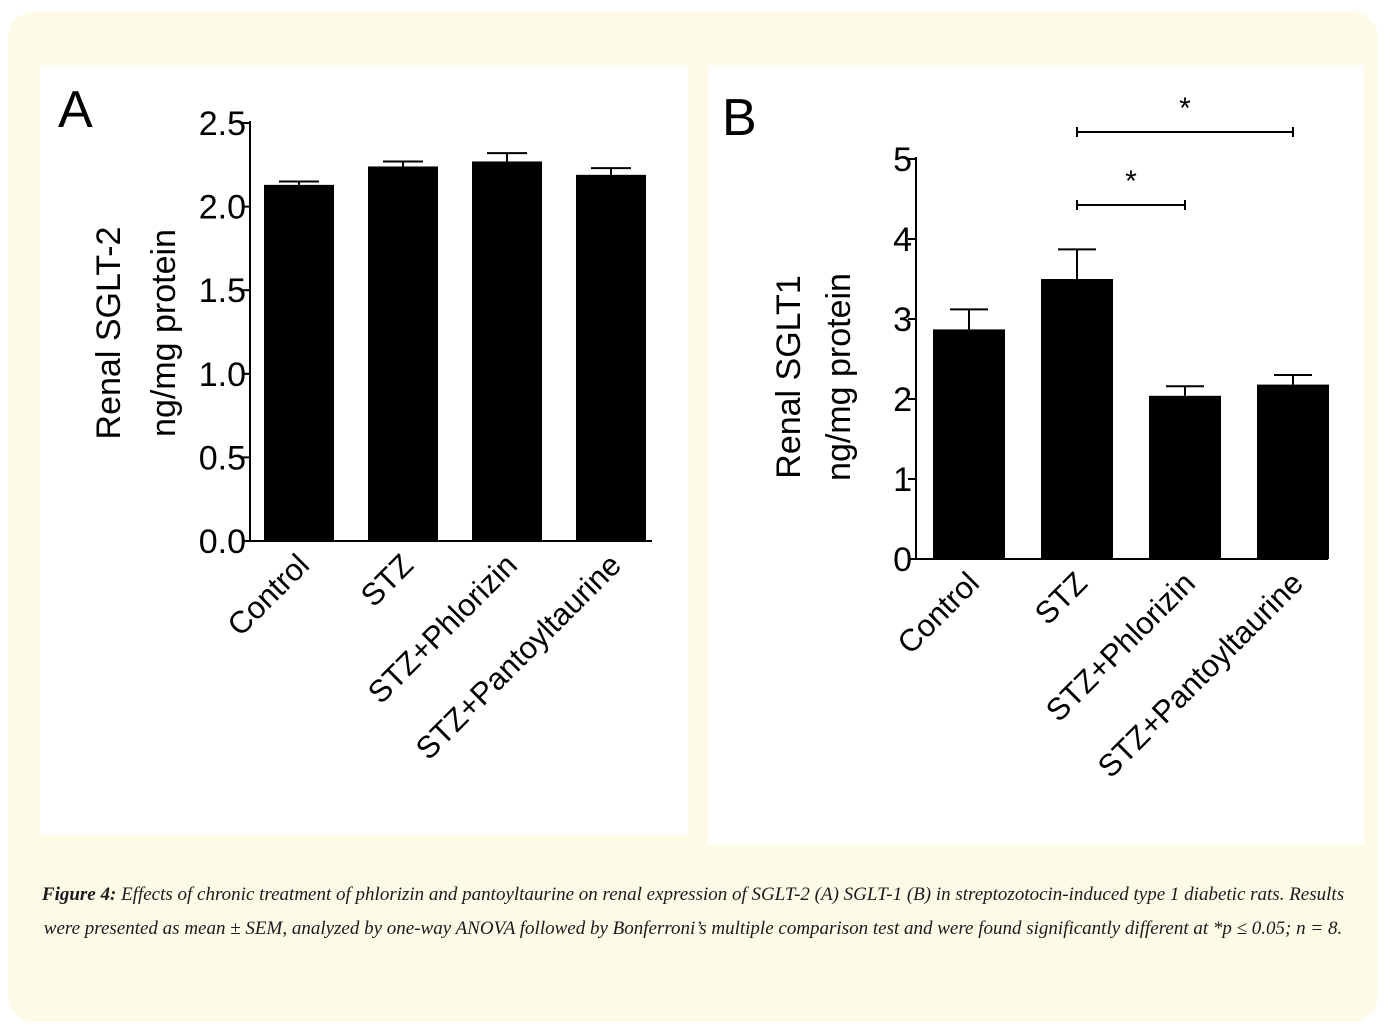 The width and height of the screenshot is (1386, 1028). I want to click on y-tick-label: 2.0, so click(222, 208).